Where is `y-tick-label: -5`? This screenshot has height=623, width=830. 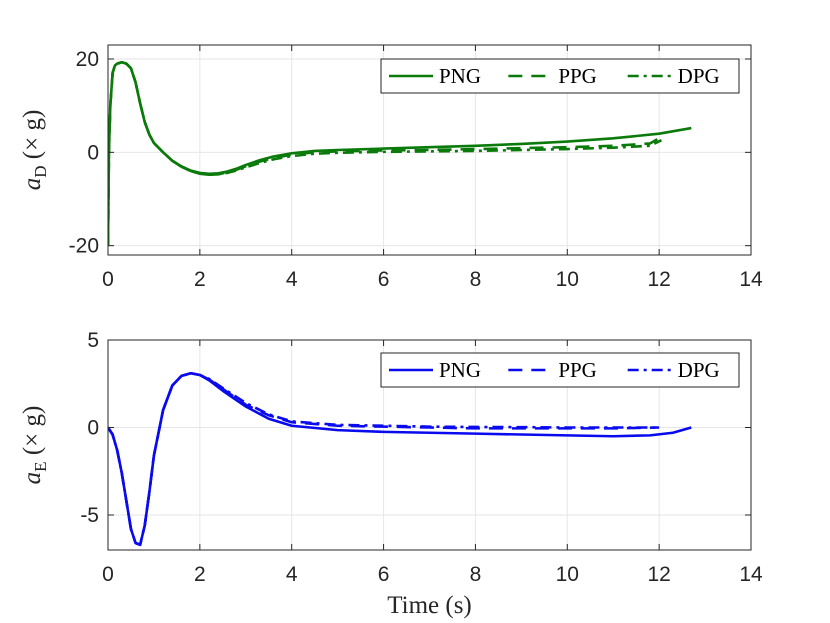 y-tick-label: -5 is located at coordinates (89, 515).